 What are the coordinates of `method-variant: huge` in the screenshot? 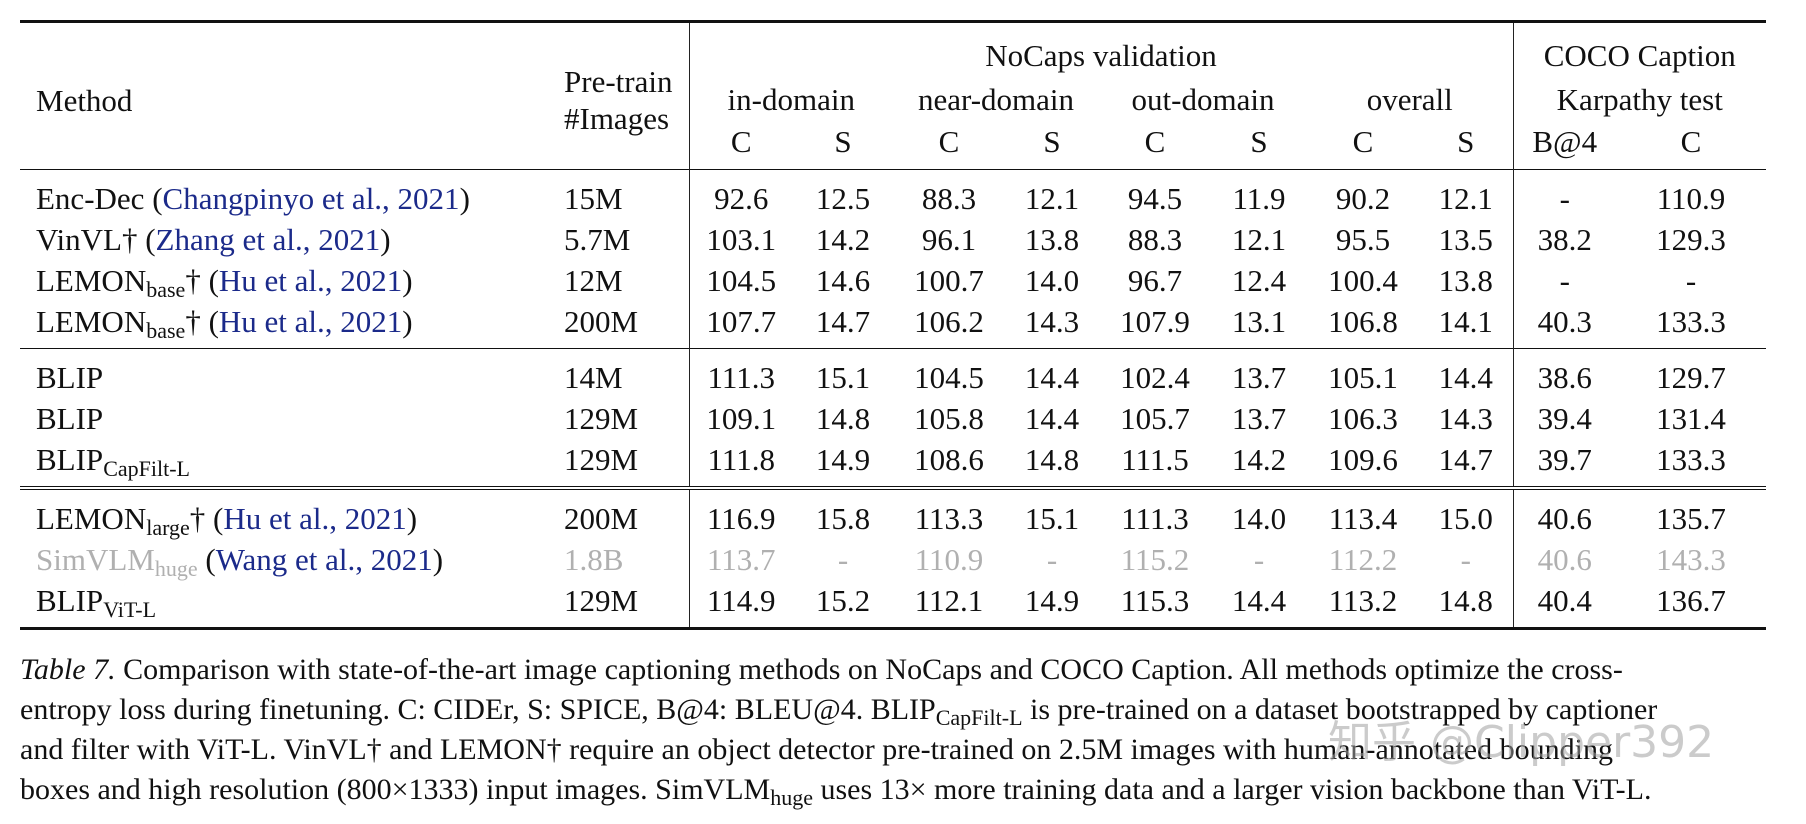 It's located at (176, 568).